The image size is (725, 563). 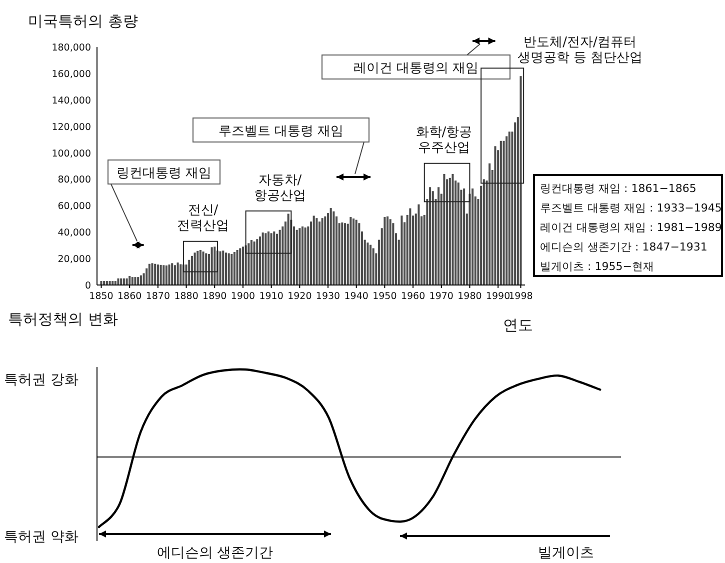 What do you see at coordinates (243, 296) in the screenshot?
I see `x-tick-label: 1900` at bounding box center [243, 296].